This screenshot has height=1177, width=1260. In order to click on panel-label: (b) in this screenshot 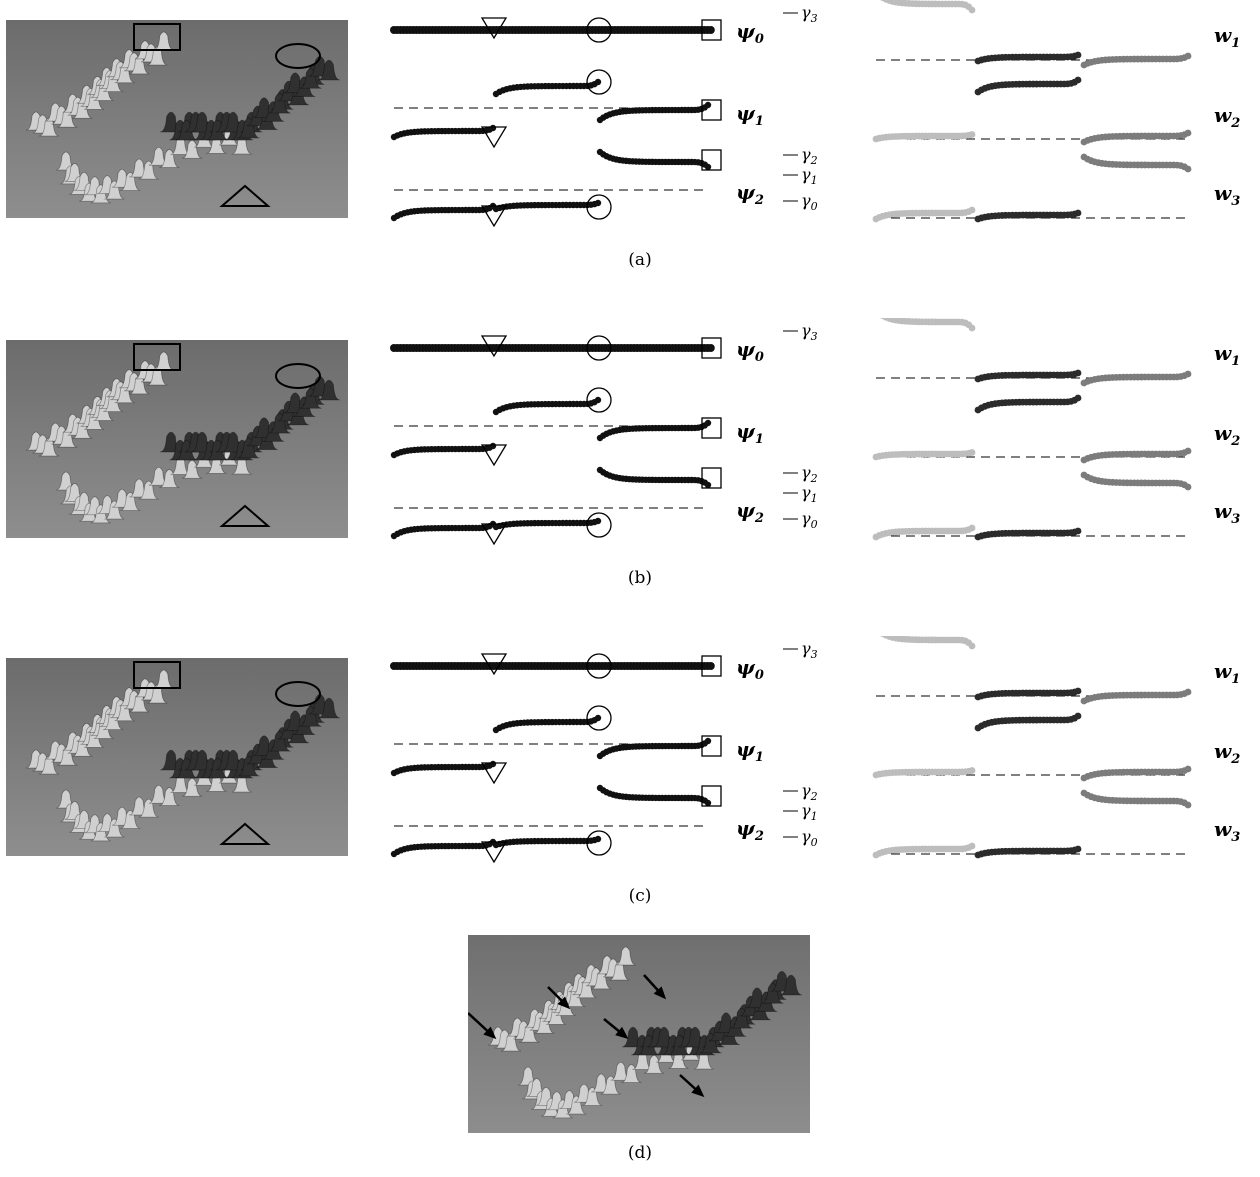, I will do `click(640, 578)`.